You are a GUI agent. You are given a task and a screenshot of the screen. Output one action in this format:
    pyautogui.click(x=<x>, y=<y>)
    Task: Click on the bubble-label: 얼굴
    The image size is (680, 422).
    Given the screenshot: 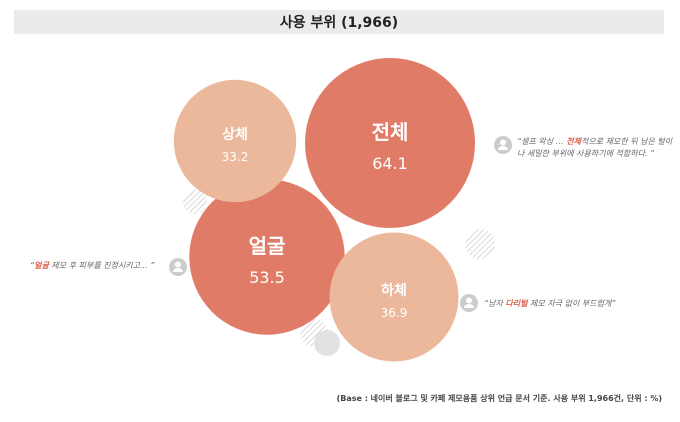 What is the action you would take?
    pyautogui.click(x=267, y=246)
    